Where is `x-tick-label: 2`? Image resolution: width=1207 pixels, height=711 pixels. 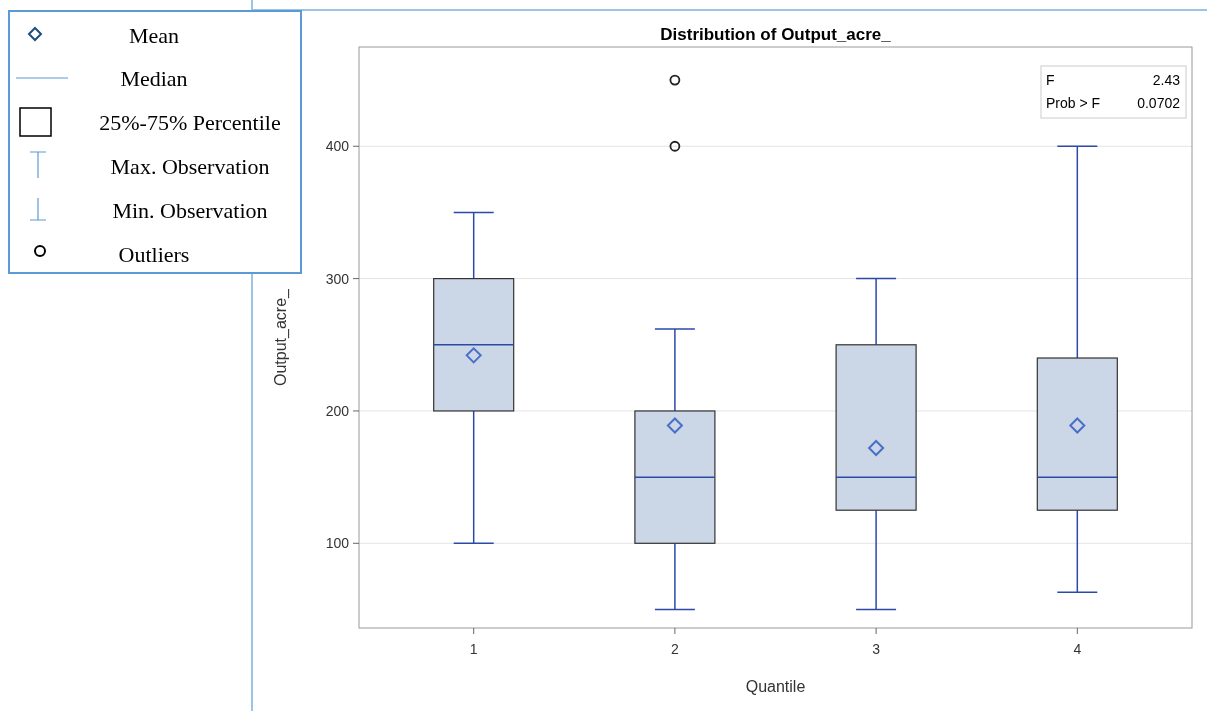 x-tick-label: 2 is located at coordinates (675, 649).